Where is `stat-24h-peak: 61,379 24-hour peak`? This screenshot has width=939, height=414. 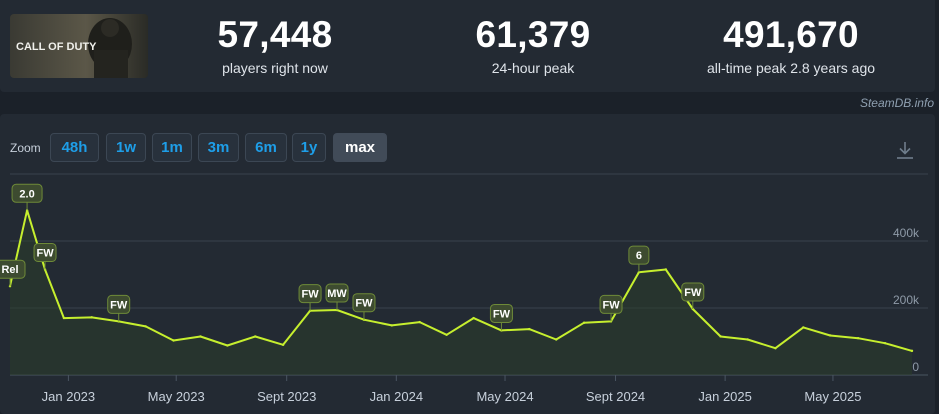
stat-24h-peak: 61,379 24-hour peak is located at coordinates (533, 45).